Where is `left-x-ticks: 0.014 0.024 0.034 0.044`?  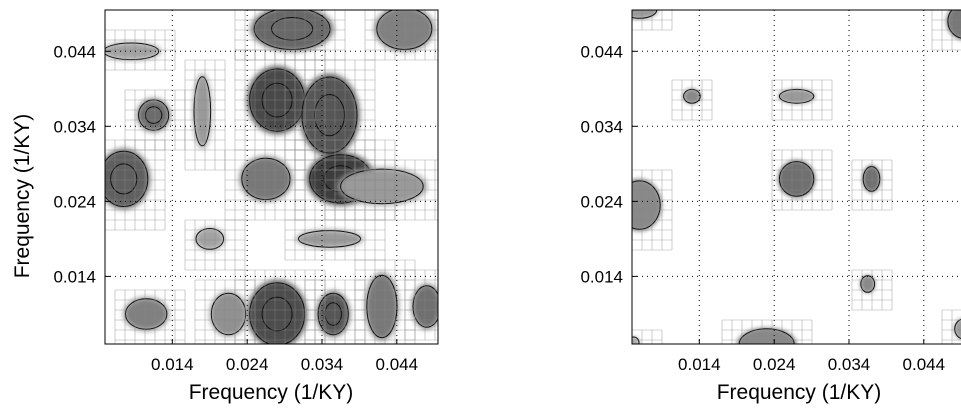
left-x-ticks: 0.014 0.024 0.034 0.044 is located at coordinates (284, 356).